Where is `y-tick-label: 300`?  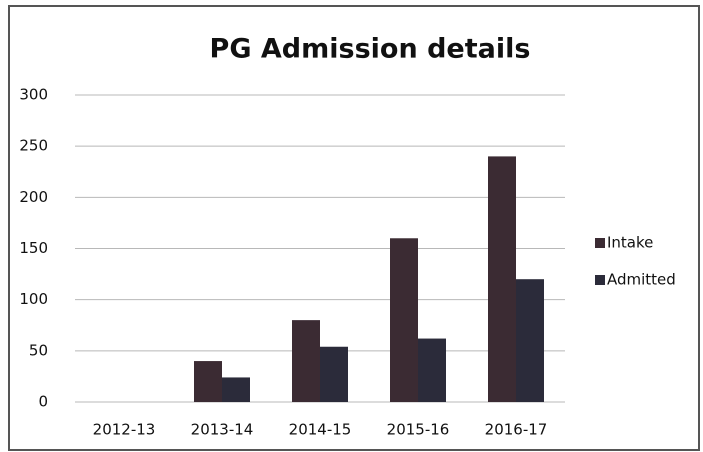
y-tick-label: 300 is located at coordinates (33, 95).